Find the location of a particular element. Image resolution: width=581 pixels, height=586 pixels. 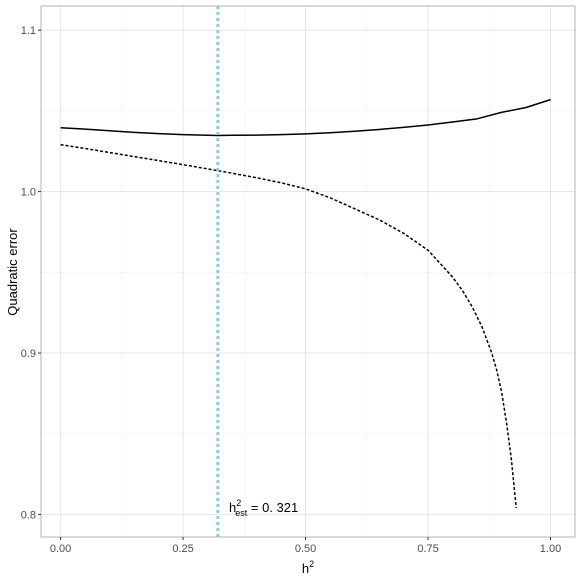

x-tick-label: 0.25 is located at coordinates (182, 549).